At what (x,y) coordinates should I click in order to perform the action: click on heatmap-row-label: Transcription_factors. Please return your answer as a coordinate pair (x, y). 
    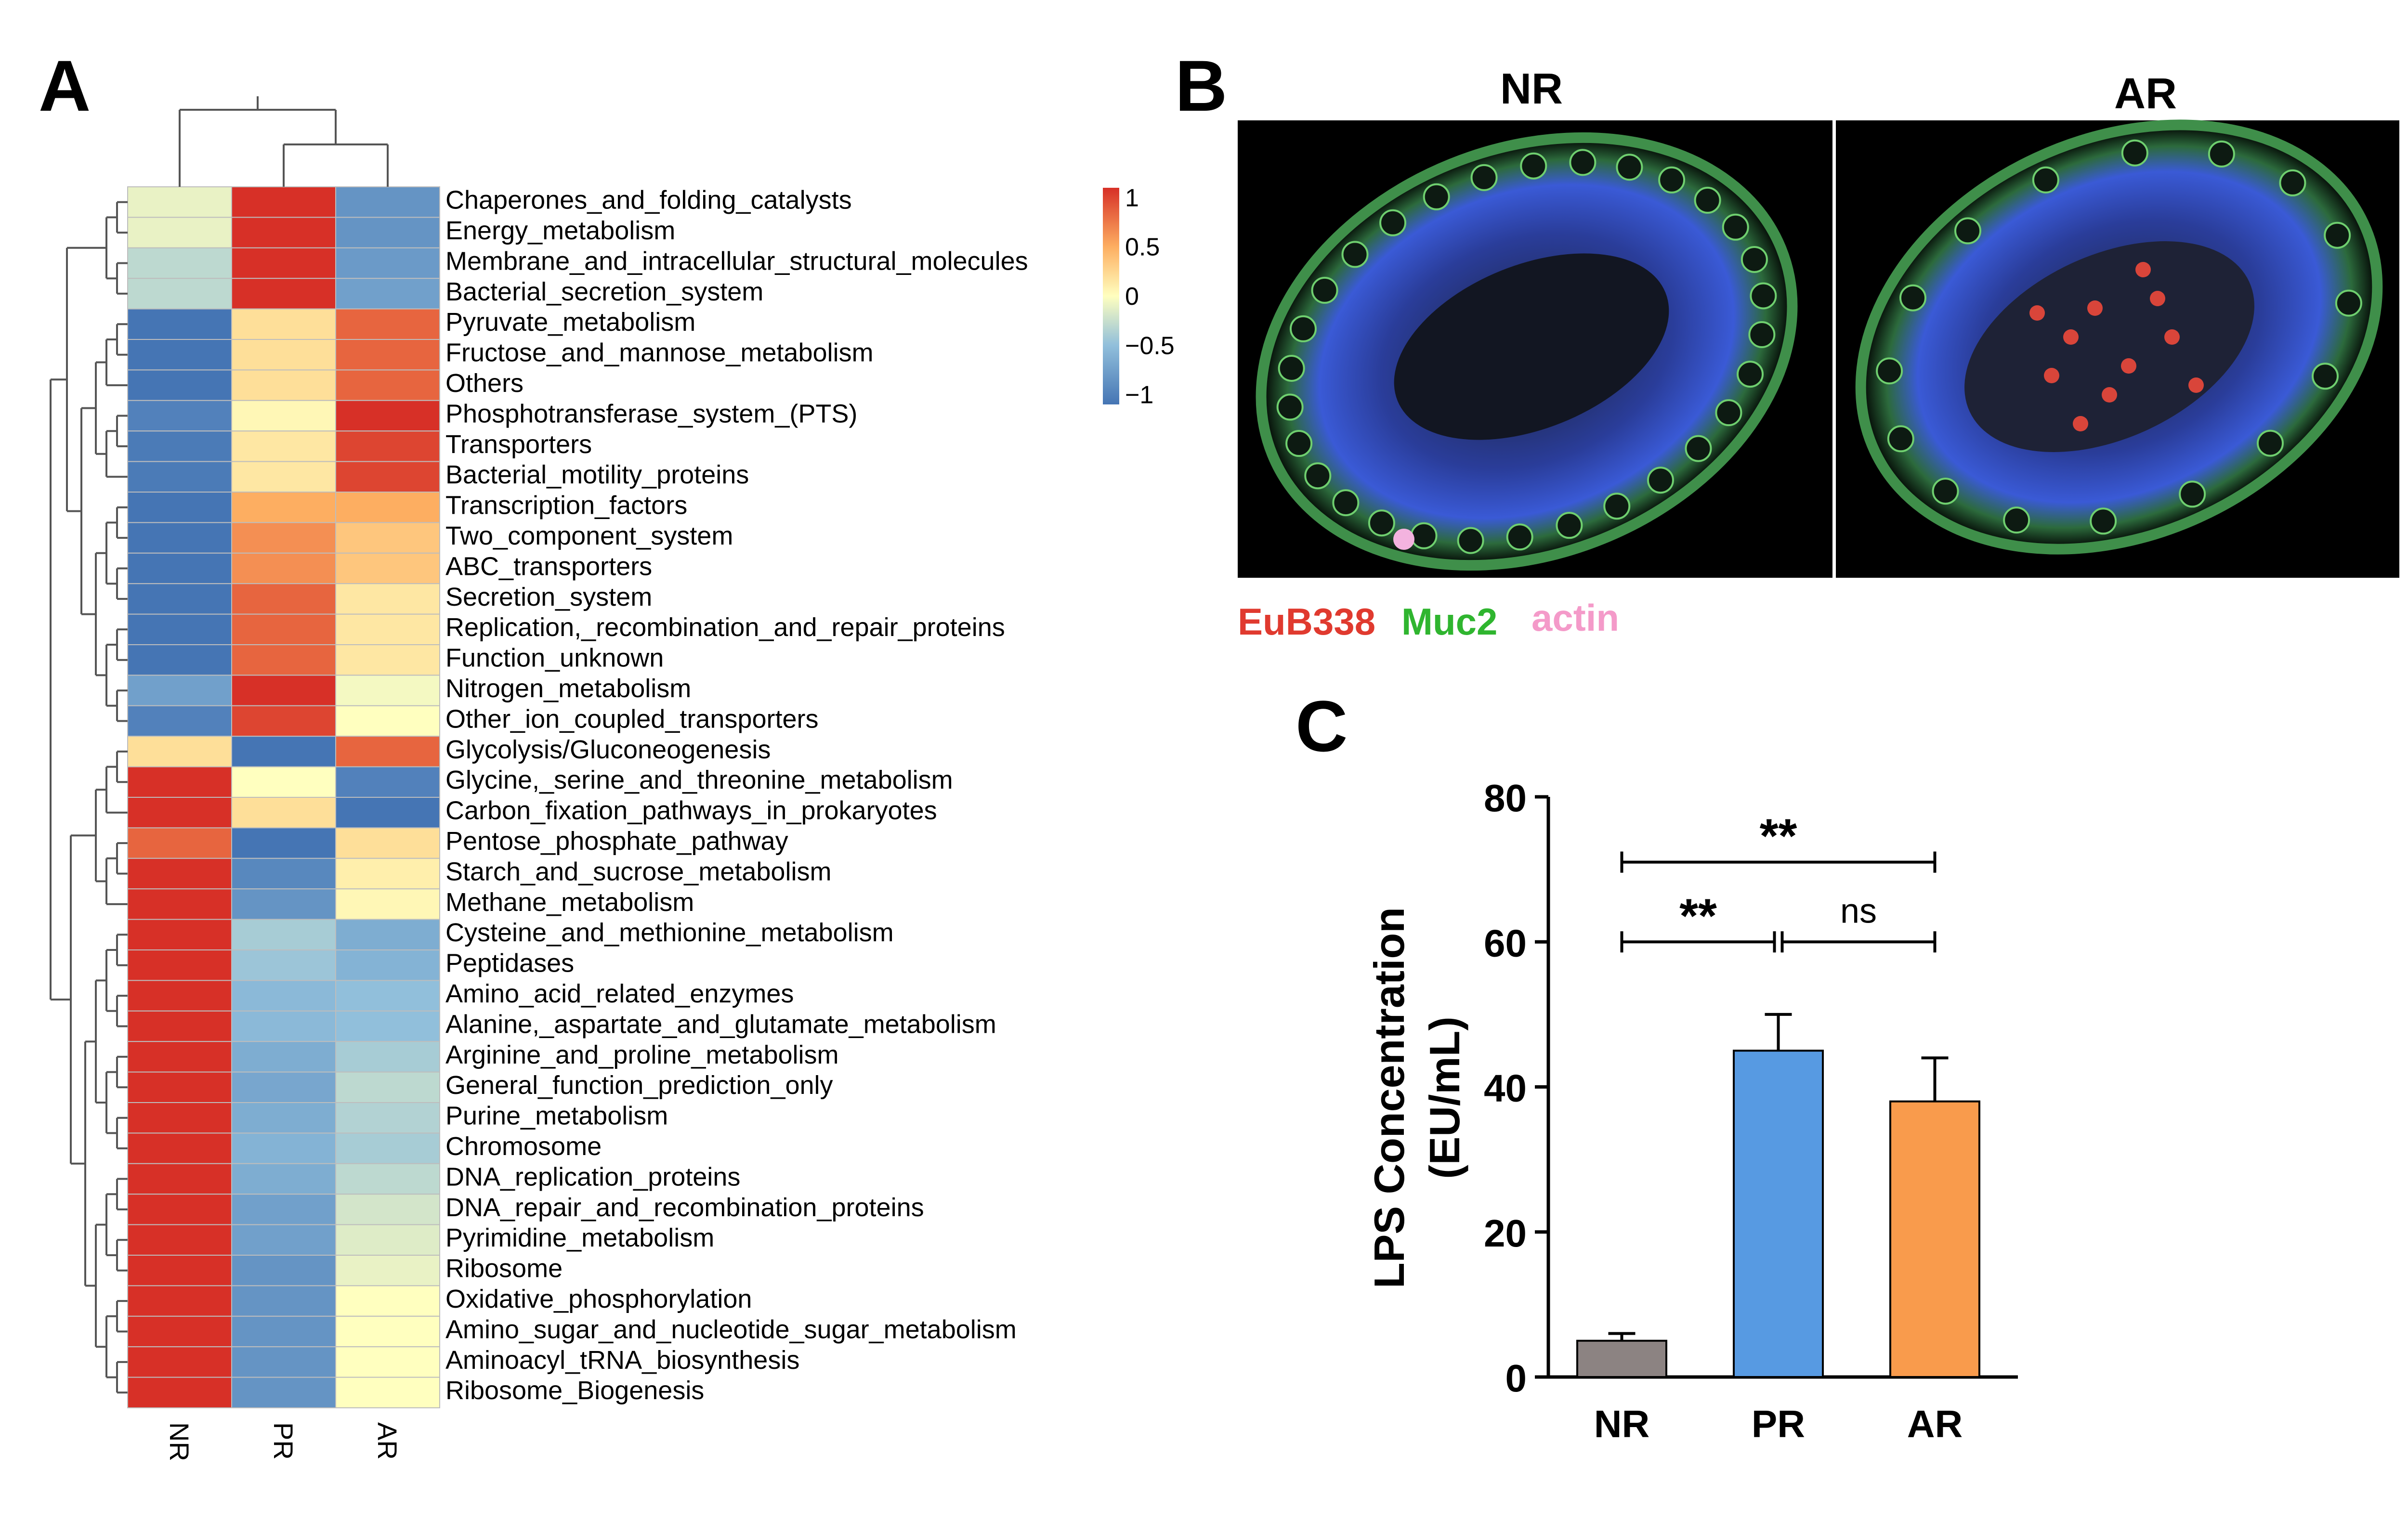
    Looking at the image, I should click on (566, 505).